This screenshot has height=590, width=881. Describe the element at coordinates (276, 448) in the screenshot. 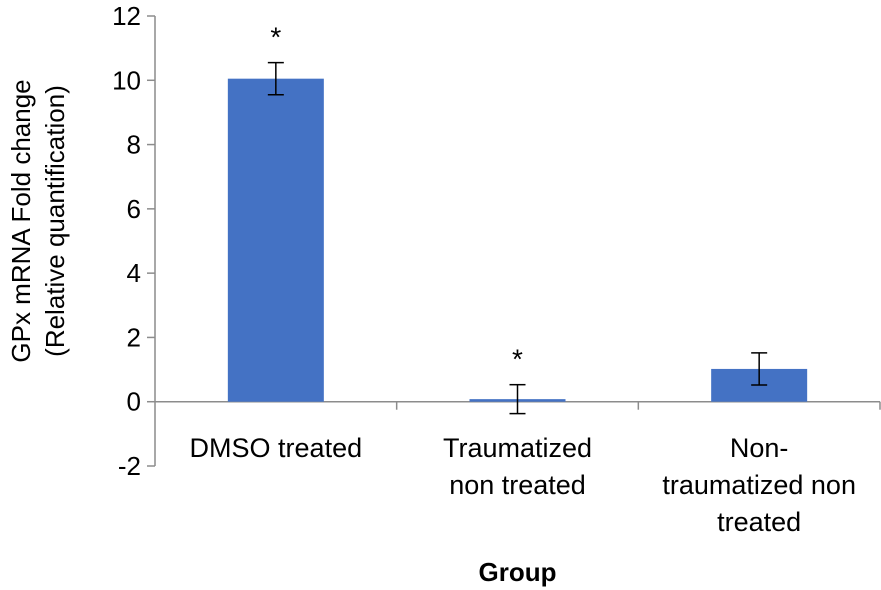

I see `x-category-label: DMSO treated` at that location.